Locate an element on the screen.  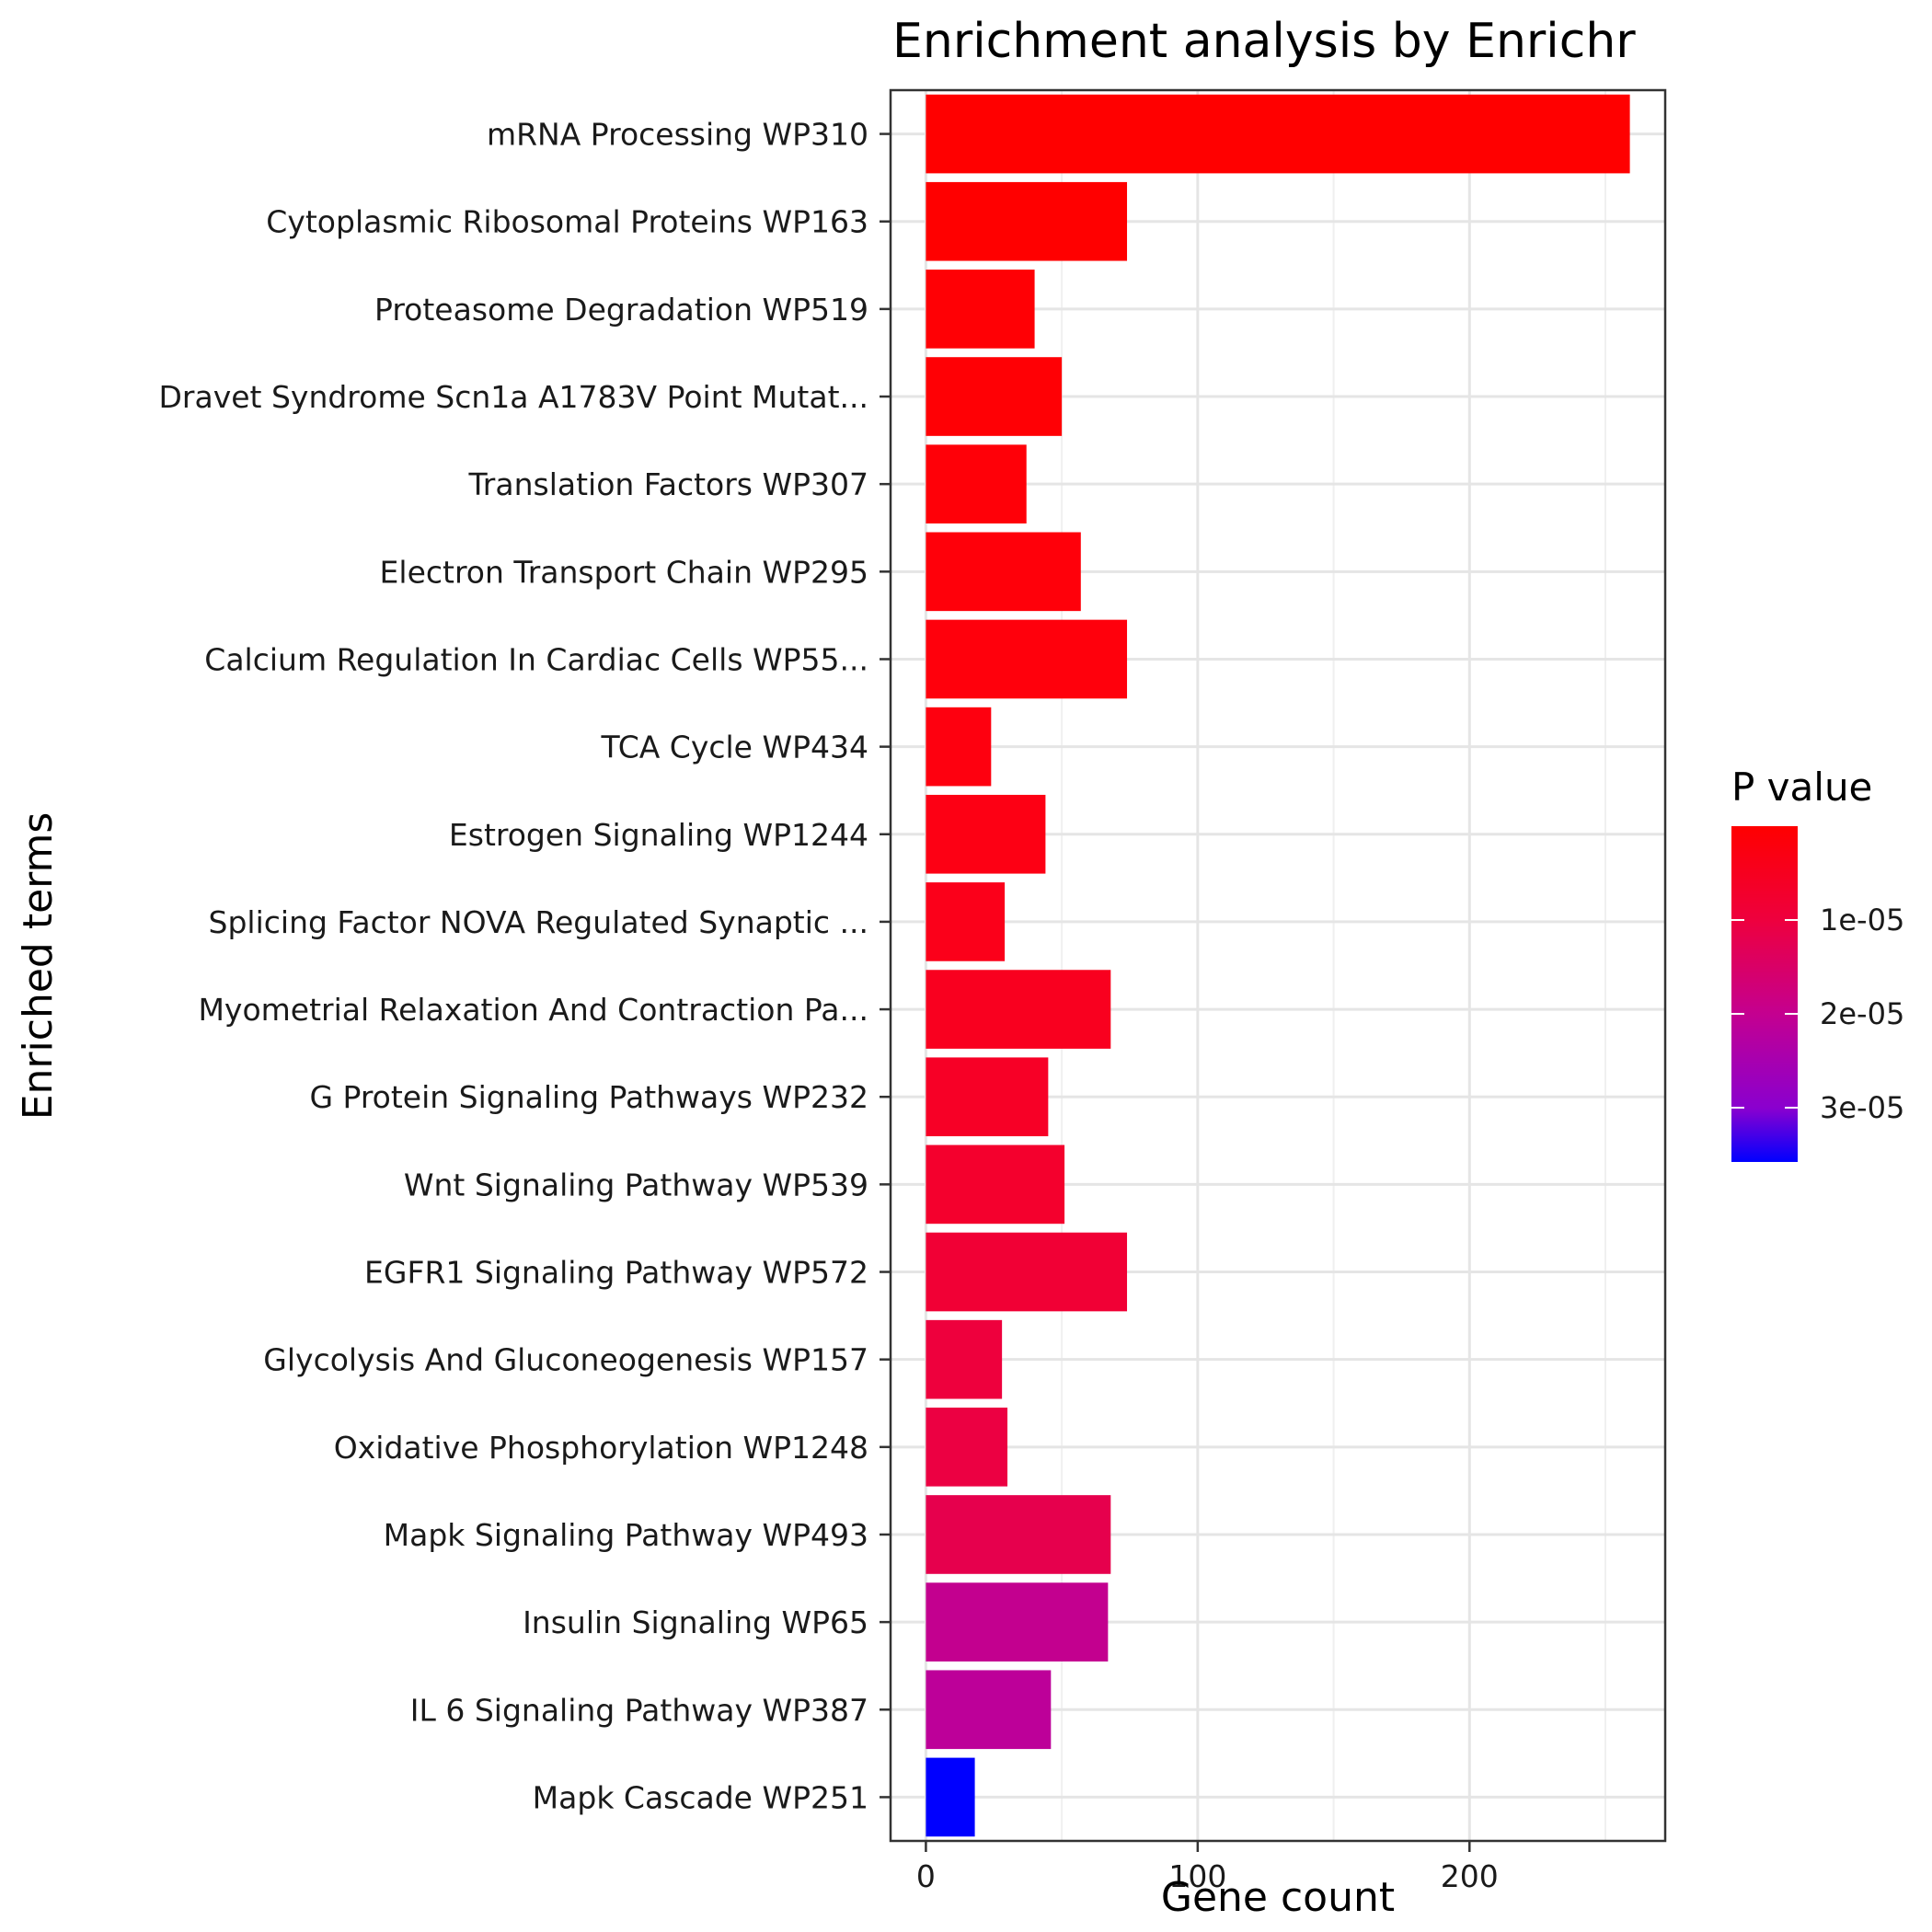
y-tick-label: Glycolysis And Gluconeogenesis WP157 is located at coordinates (565, 1360).